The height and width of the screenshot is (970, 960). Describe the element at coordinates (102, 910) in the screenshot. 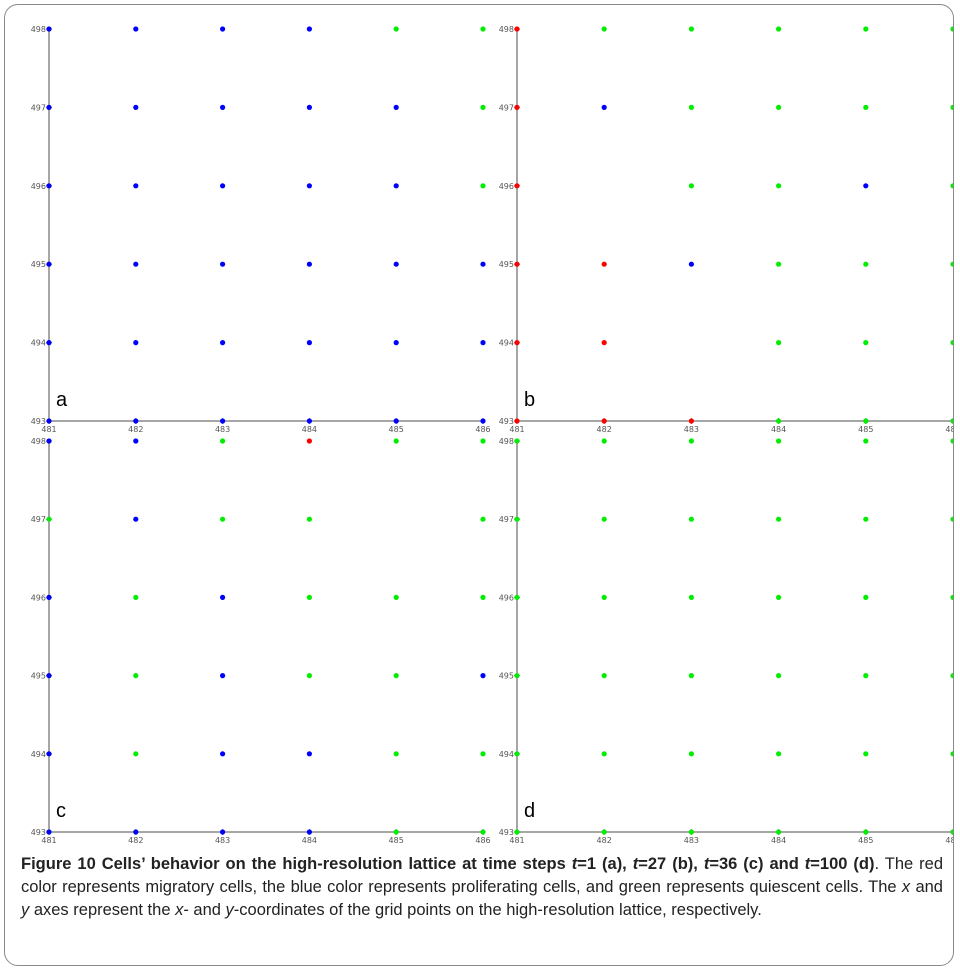

I see `caption-fragment: axes represent the` at that location.